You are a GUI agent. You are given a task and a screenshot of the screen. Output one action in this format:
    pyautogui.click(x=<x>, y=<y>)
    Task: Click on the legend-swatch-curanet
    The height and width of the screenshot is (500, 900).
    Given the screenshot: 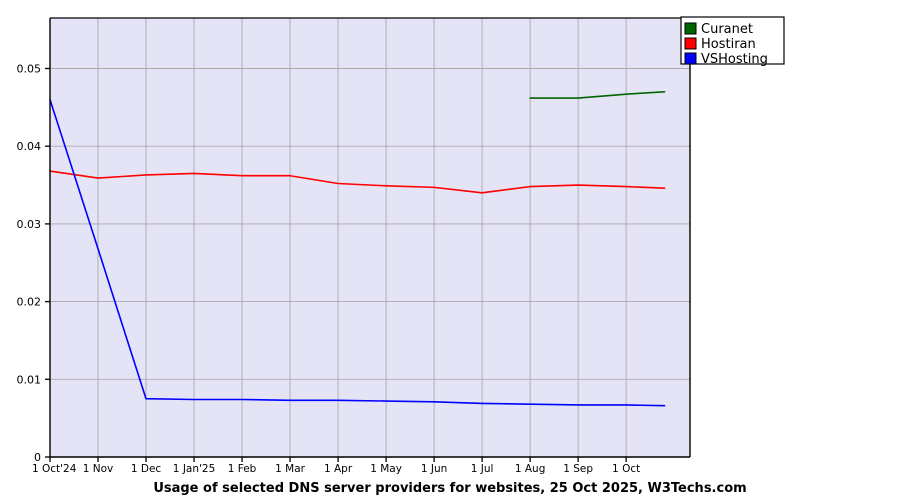 What is the action you would take?
    pyautogui.click(x=690, y=28)
    